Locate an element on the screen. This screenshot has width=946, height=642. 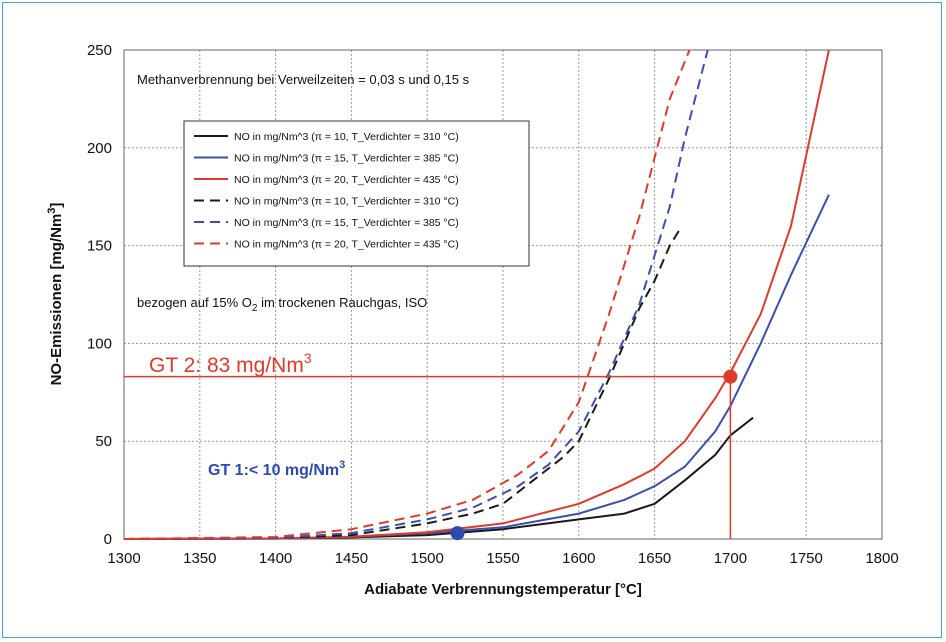
y-tick-label: 250 is located at coordinates (99, 50).